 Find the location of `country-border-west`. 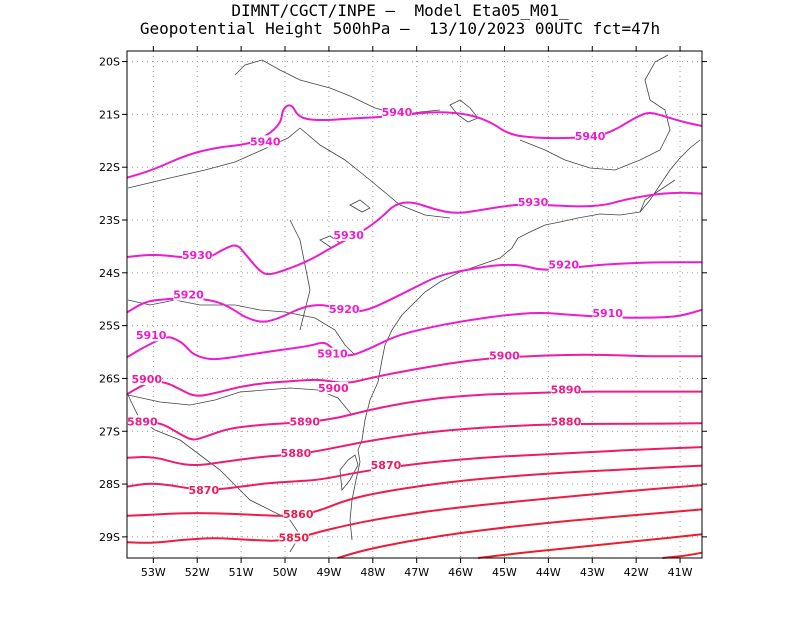

country-border-west is located at coordinates (214, 473).